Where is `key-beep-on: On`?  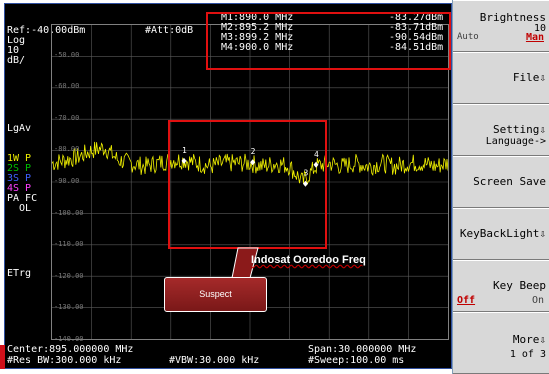 key-beep-on: On is located at coordinates (537, 300).